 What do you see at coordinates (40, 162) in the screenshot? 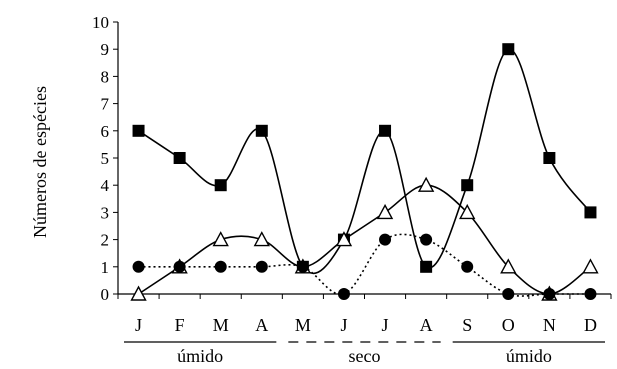
I see `y-axis-label: Números de espécies` at bounding box center [40, 162].